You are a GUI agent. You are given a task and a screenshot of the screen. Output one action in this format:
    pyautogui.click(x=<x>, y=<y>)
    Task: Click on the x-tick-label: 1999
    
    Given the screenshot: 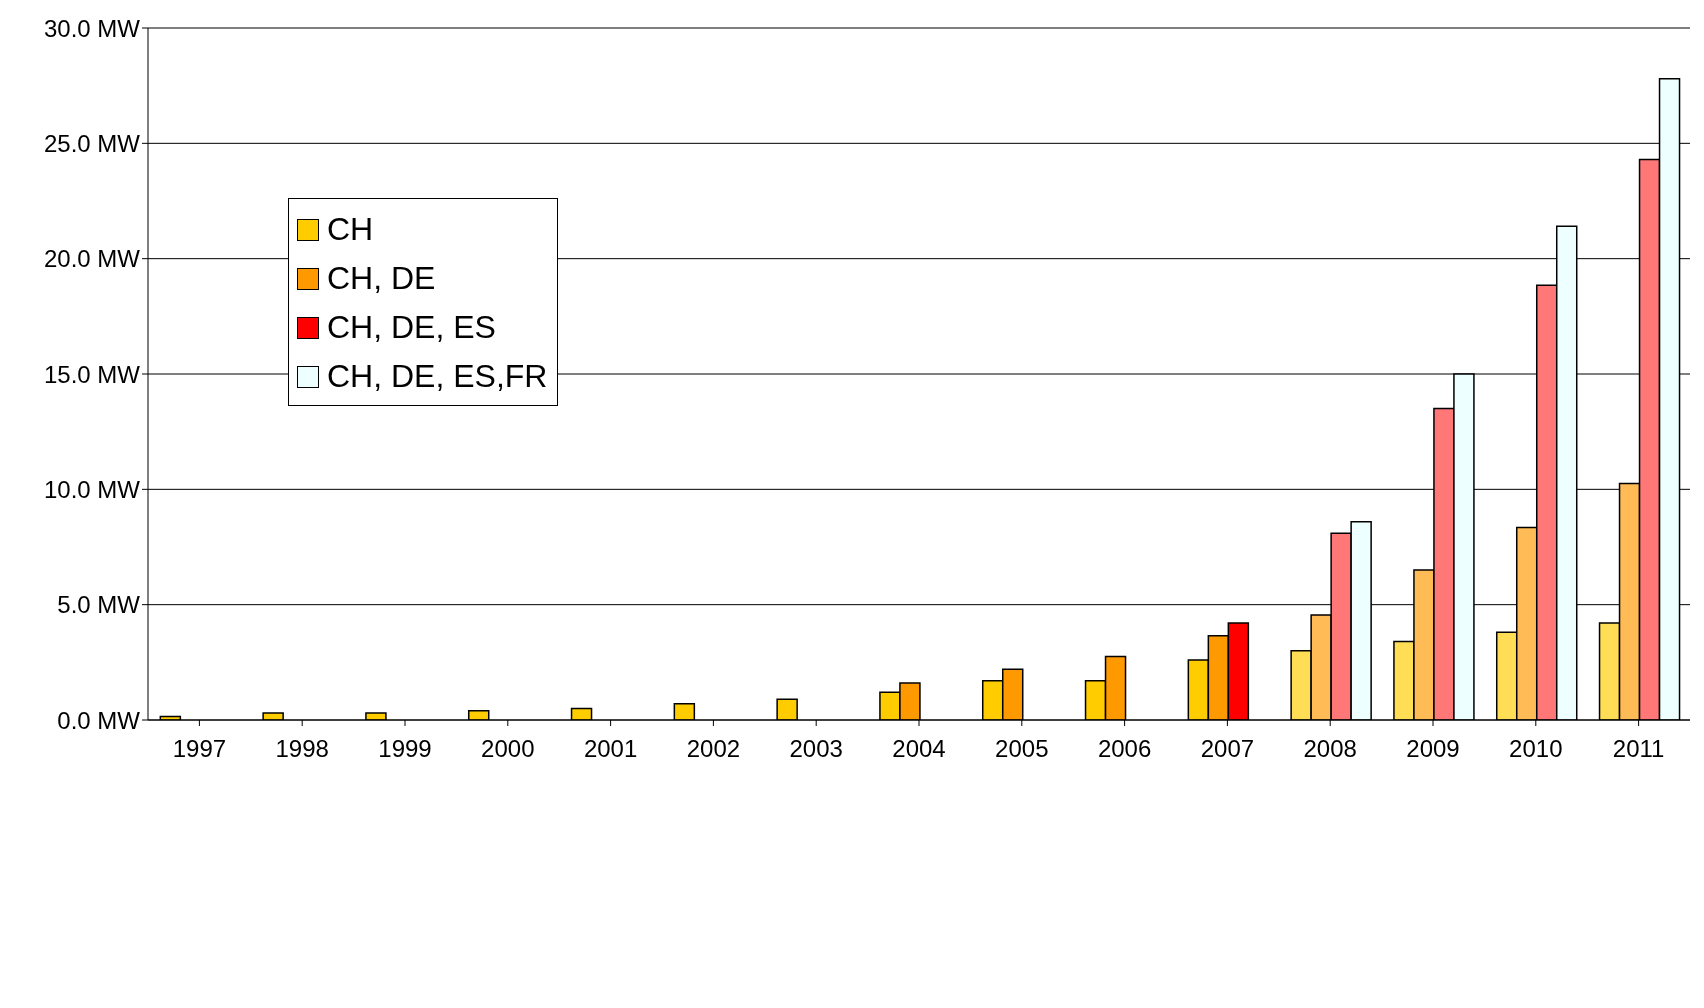 What is the action you would take?
    pyautogui.click(x=405, y=749)
    